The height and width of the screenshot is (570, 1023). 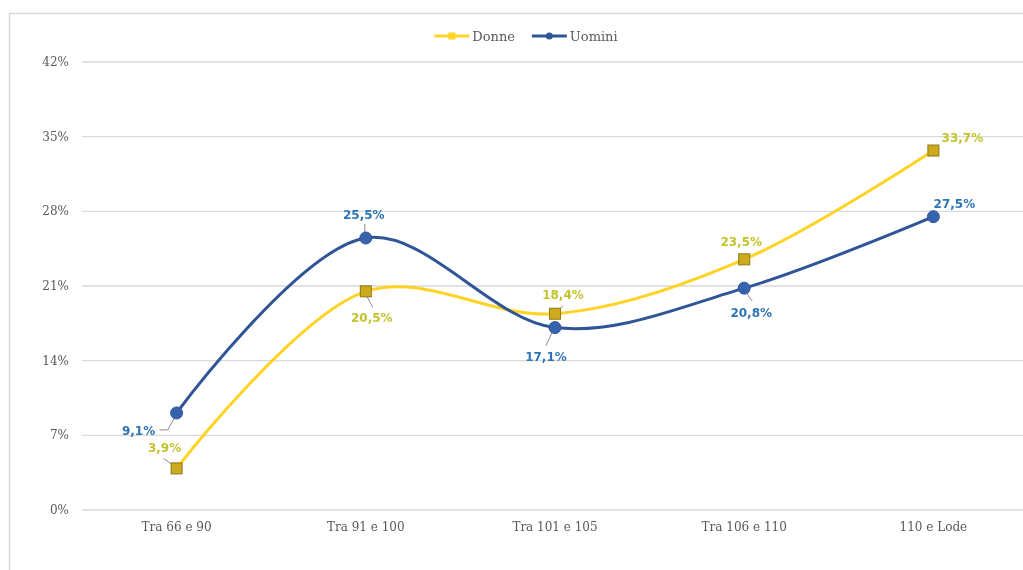 What do you see at coordinates (55, 62) in the screenshot?
I see `y-tick-label: 42%` at bounding box center [55, 62].